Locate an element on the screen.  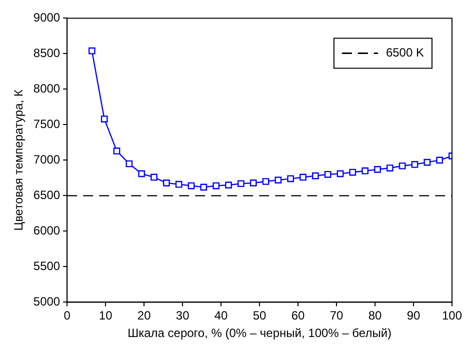
y-axis-title: Цветовая температура, К is located at coordinates (19, 160).